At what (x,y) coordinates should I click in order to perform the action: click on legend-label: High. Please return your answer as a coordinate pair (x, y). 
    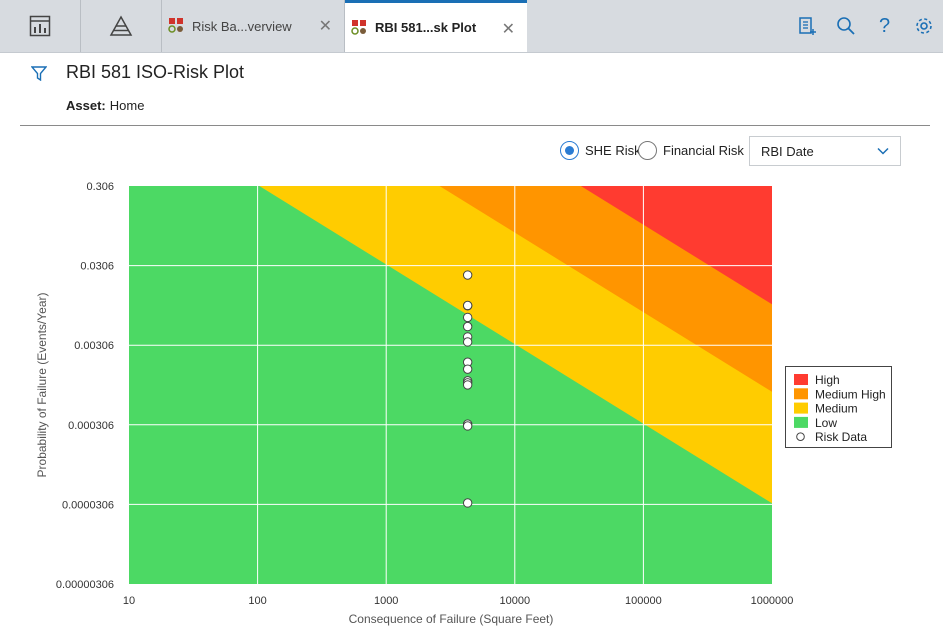
    Looking at the image, I should click on (827, 380).